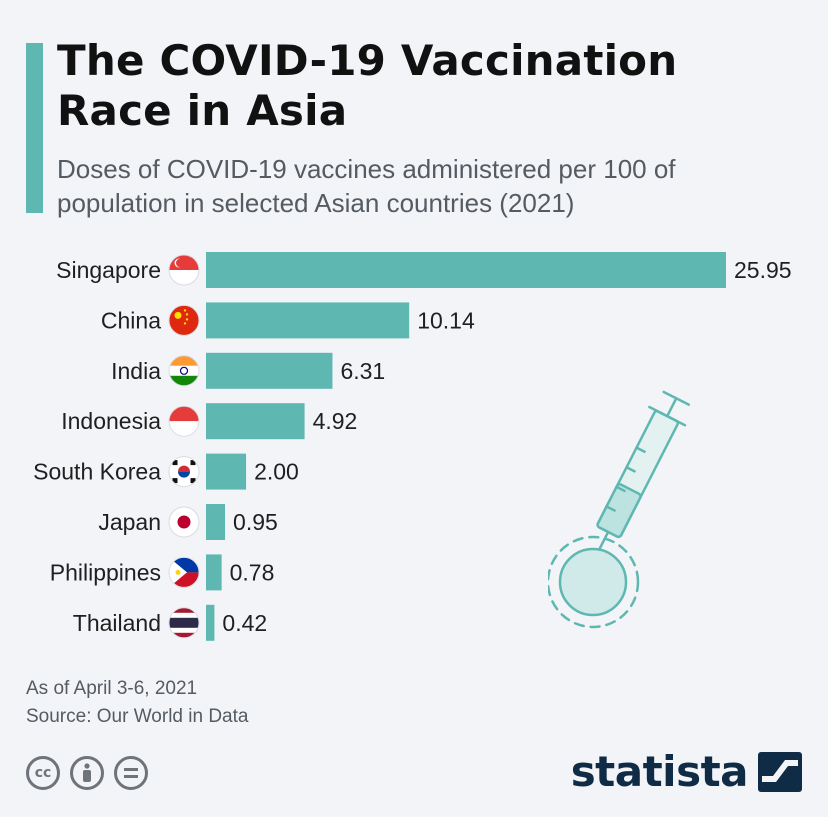 Image resolution: width=828 pixels, height=817 pixels. I want to click on thailand-flag-icon, so click(184, 622).